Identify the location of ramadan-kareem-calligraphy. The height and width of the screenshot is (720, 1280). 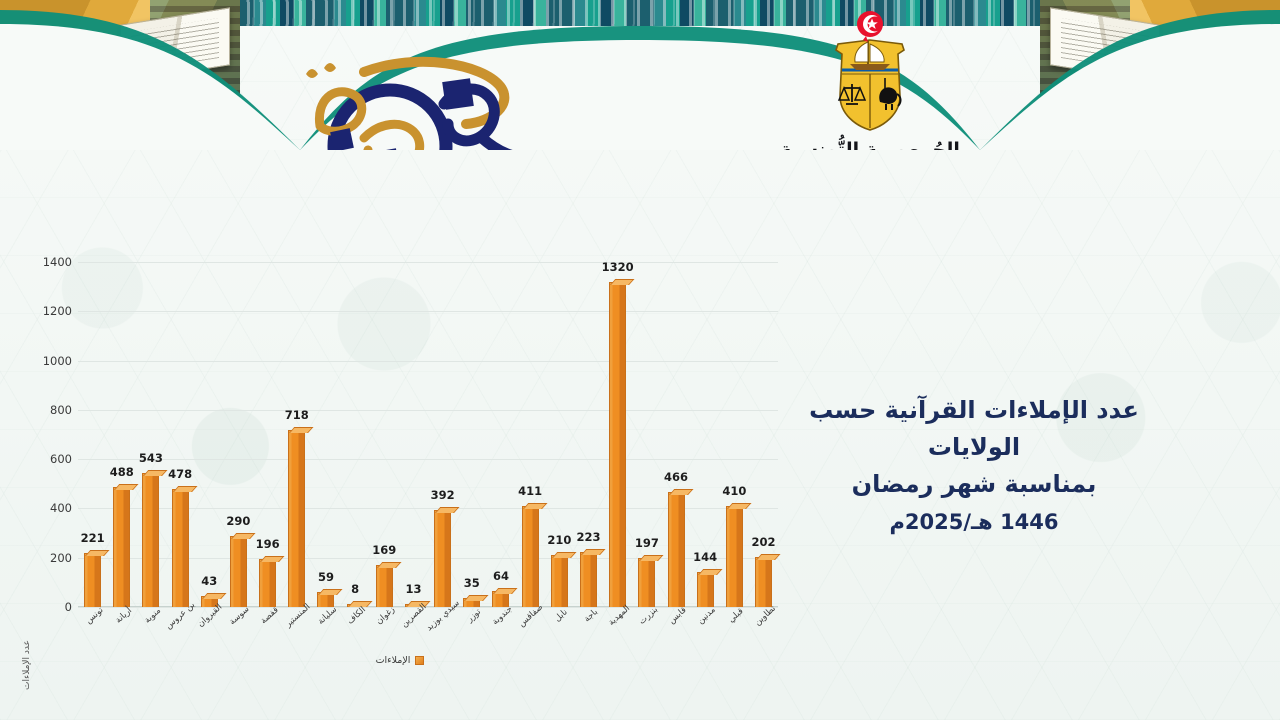
(409, 103).